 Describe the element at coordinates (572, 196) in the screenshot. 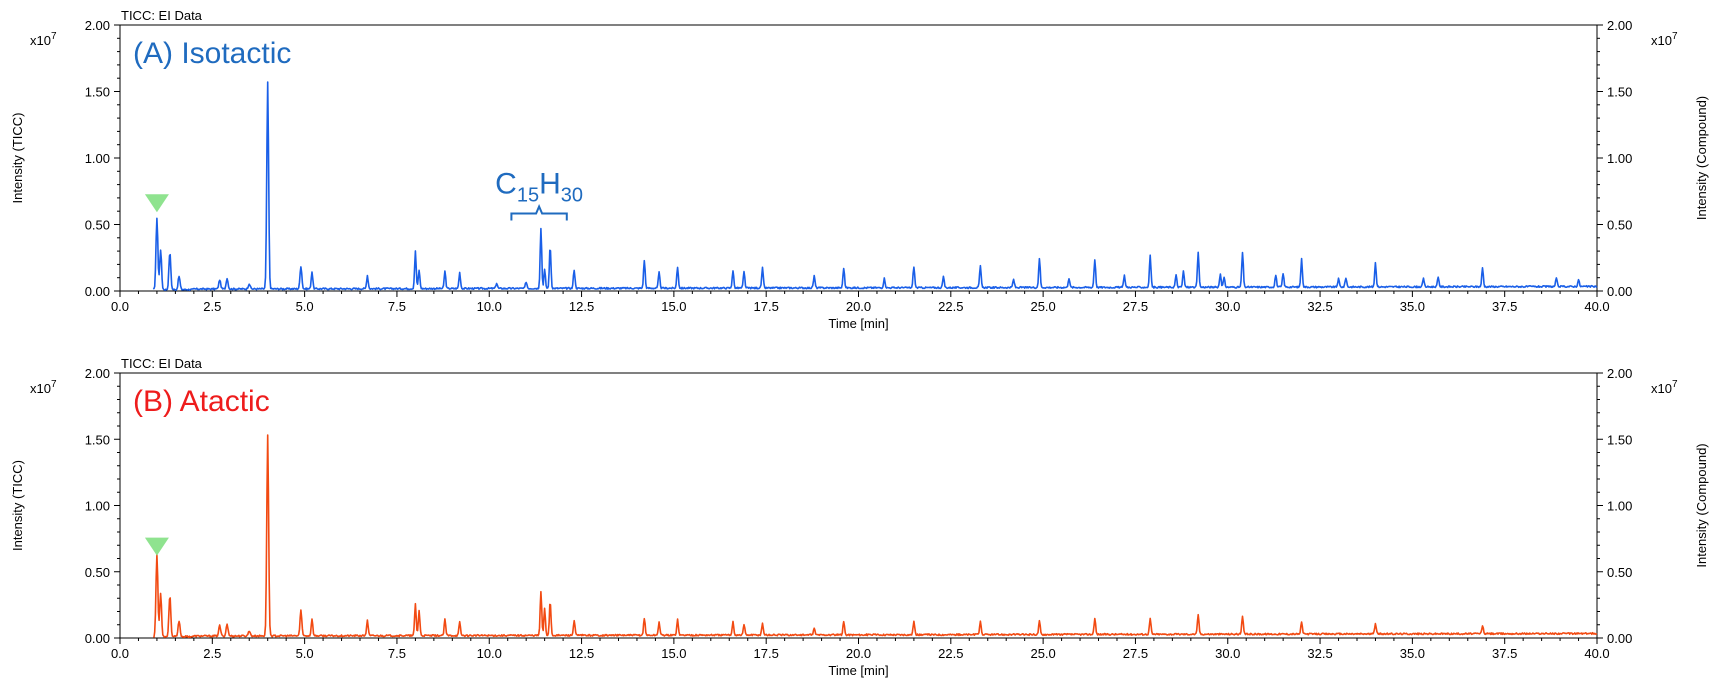

I see `formula-sub-30: 30` at that location.